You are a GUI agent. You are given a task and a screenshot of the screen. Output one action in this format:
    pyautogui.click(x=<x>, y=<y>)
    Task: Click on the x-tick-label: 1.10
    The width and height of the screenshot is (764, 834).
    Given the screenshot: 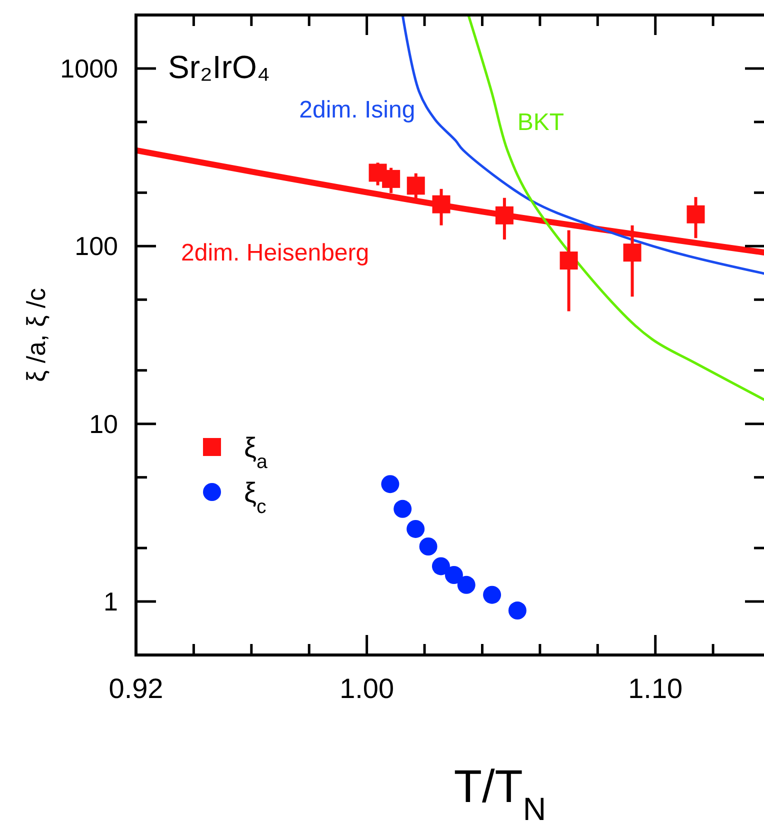 What is the action you would take?
    pyautogui.click(x=655, y=688)
    